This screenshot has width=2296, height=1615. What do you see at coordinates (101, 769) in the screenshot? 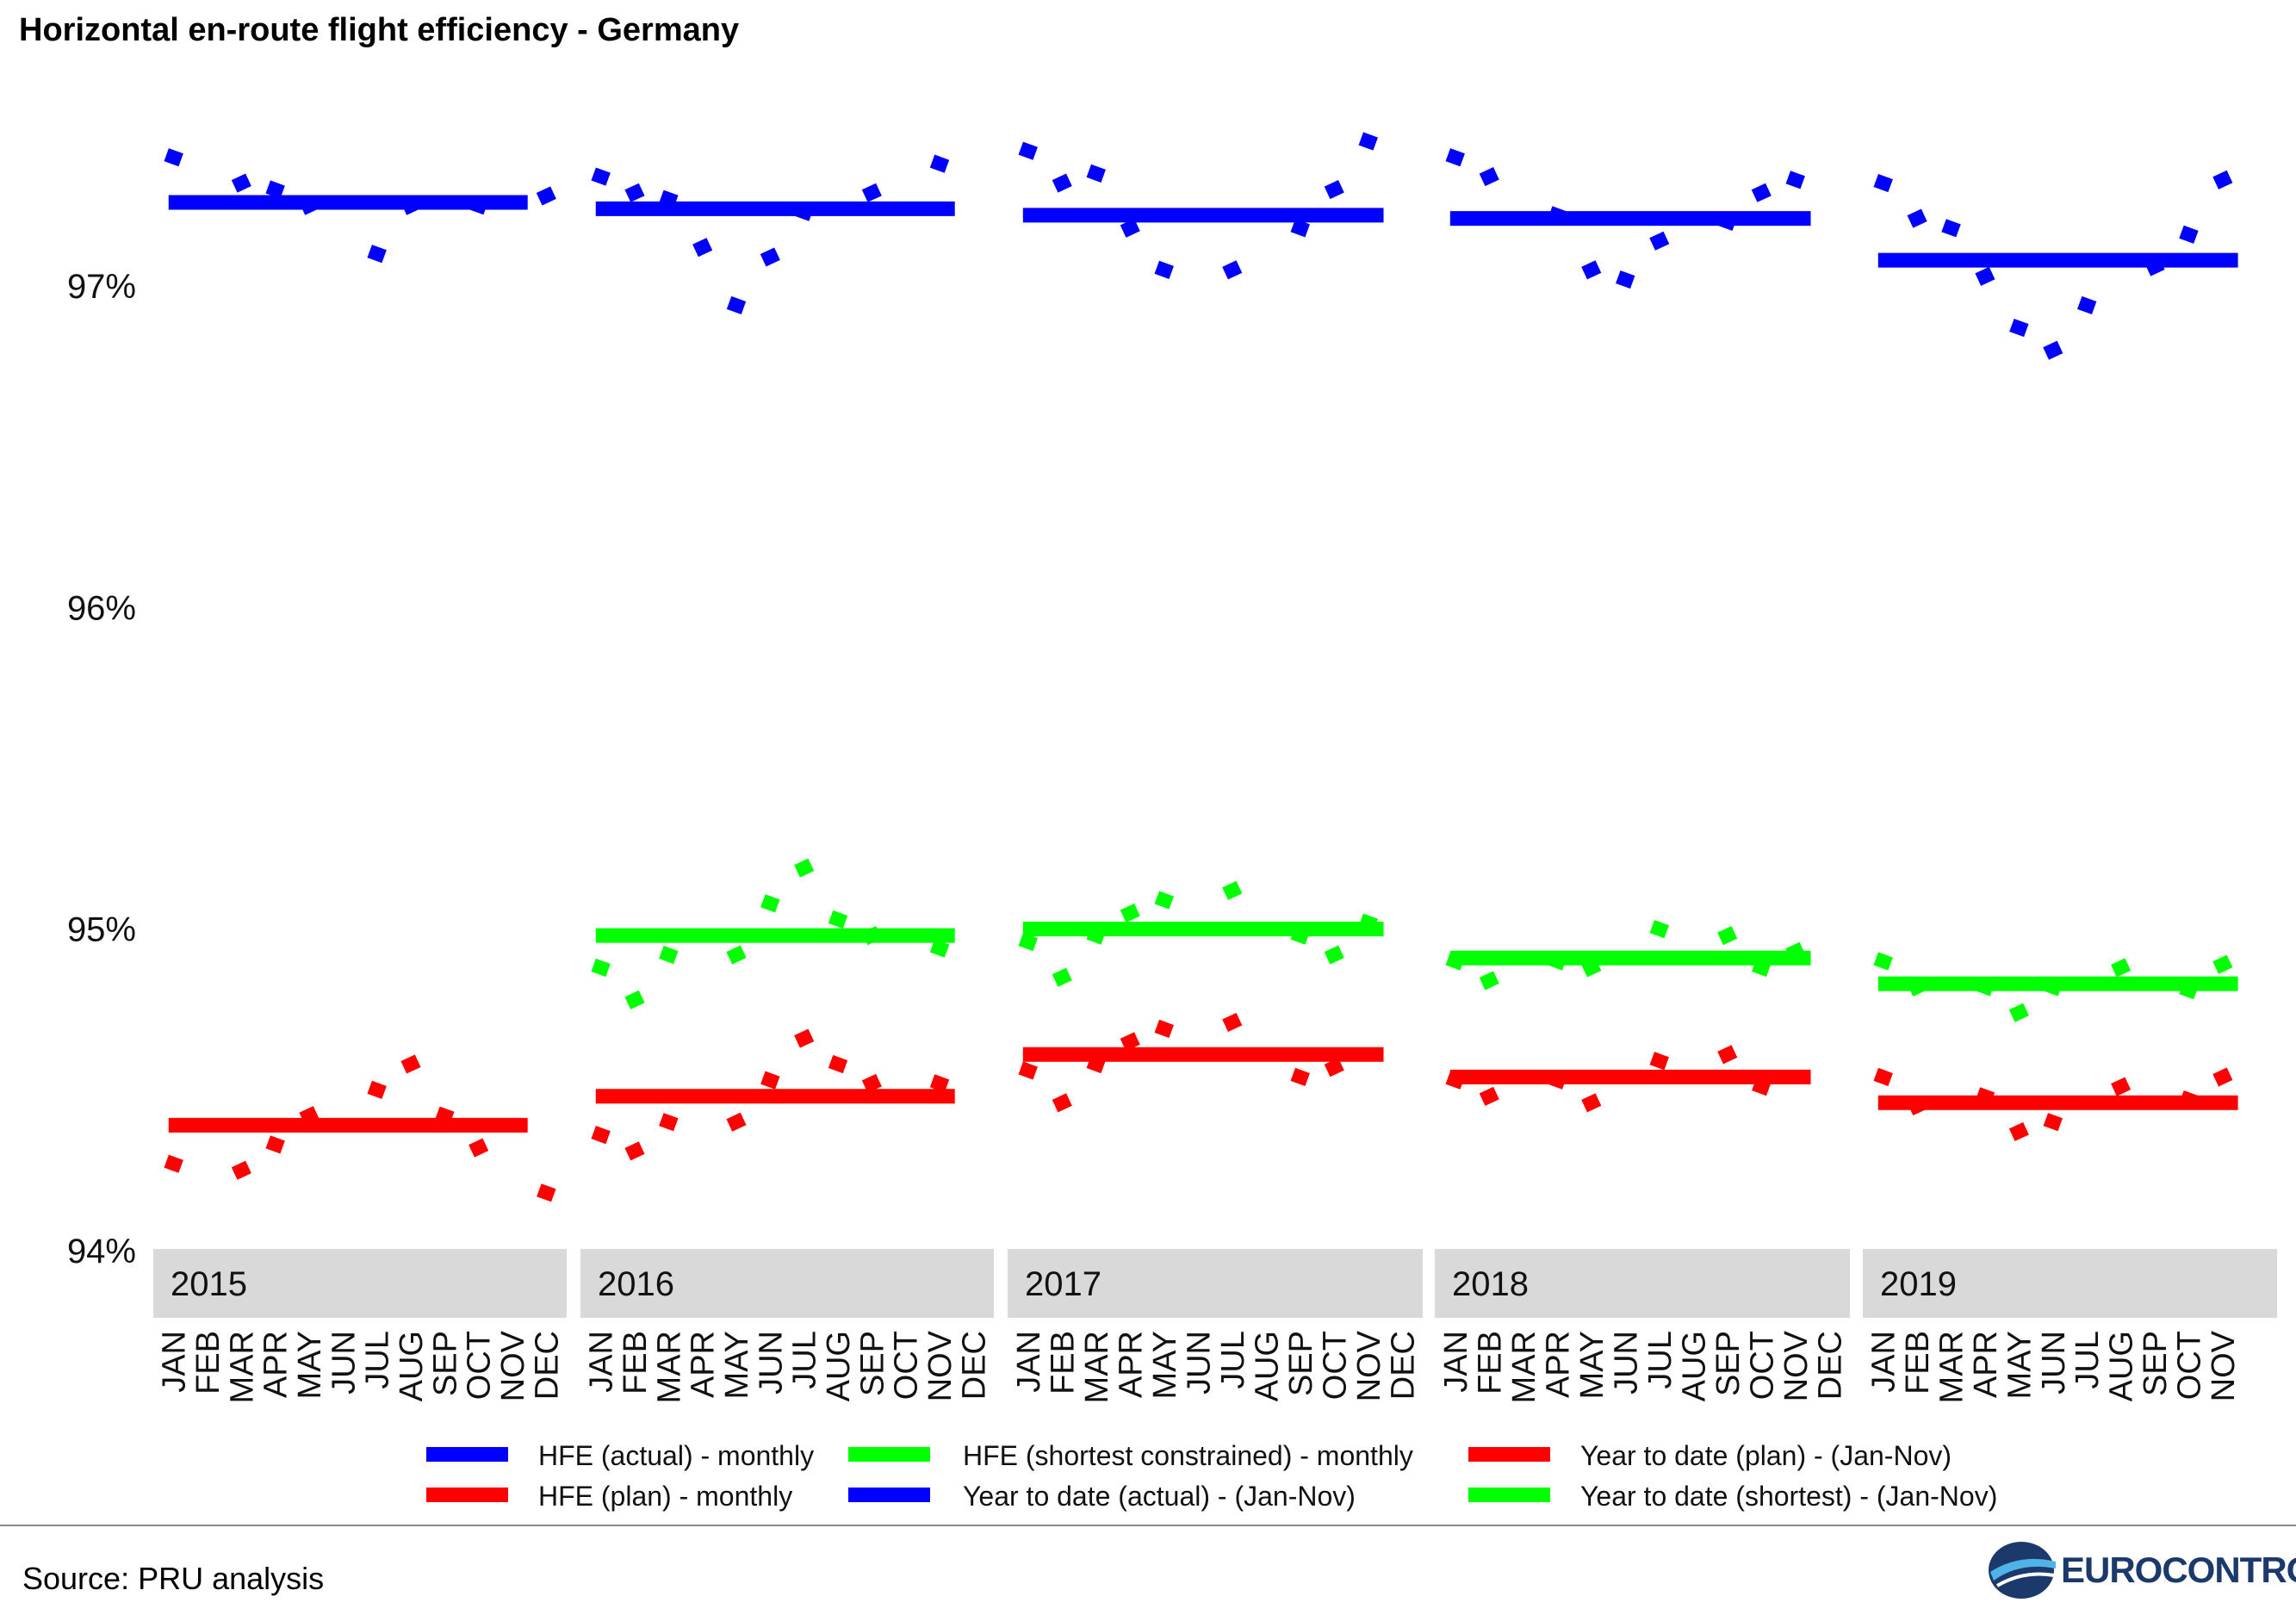
I see `y-axis: 94% 95% 96% 97%` at bounding box center [101, 769].